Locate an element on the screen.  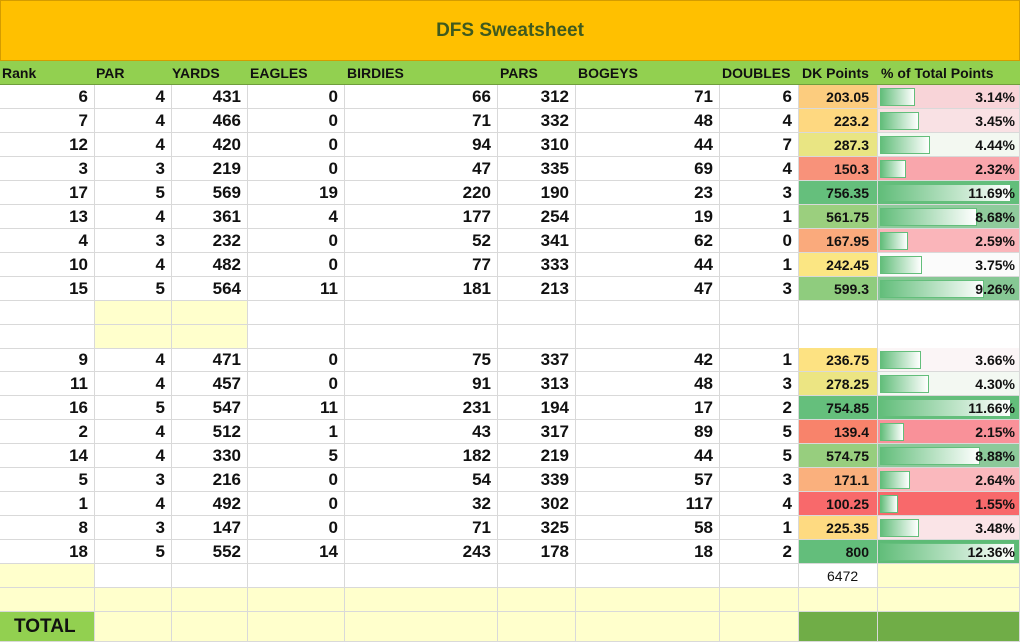
cell-doubles: 5 is located at coordinates (759, 432).